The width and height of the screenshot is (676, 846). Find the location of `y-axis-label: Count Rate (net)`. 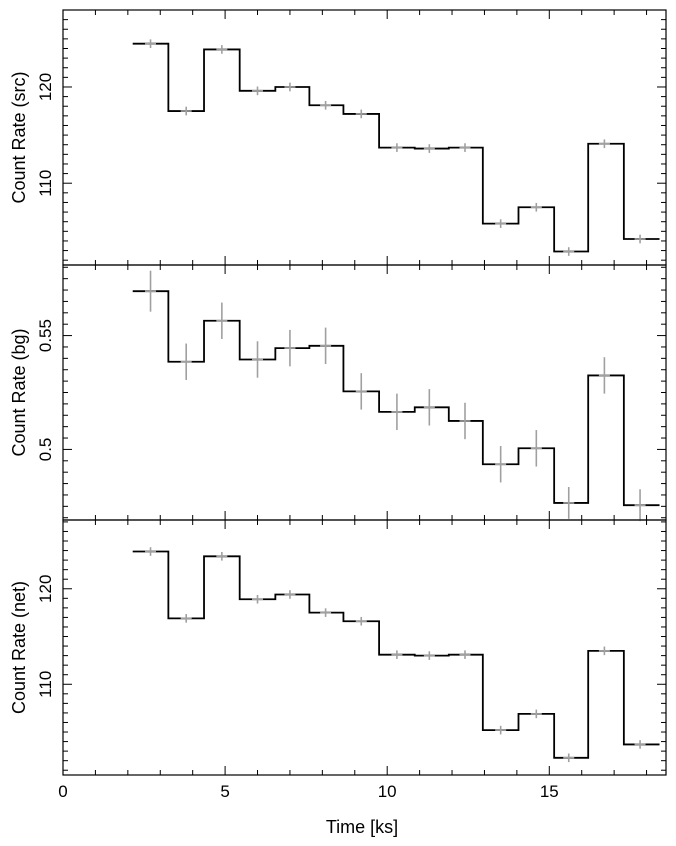

y-axis-label: Count Rate (net) is located at coordinates (19, 647).